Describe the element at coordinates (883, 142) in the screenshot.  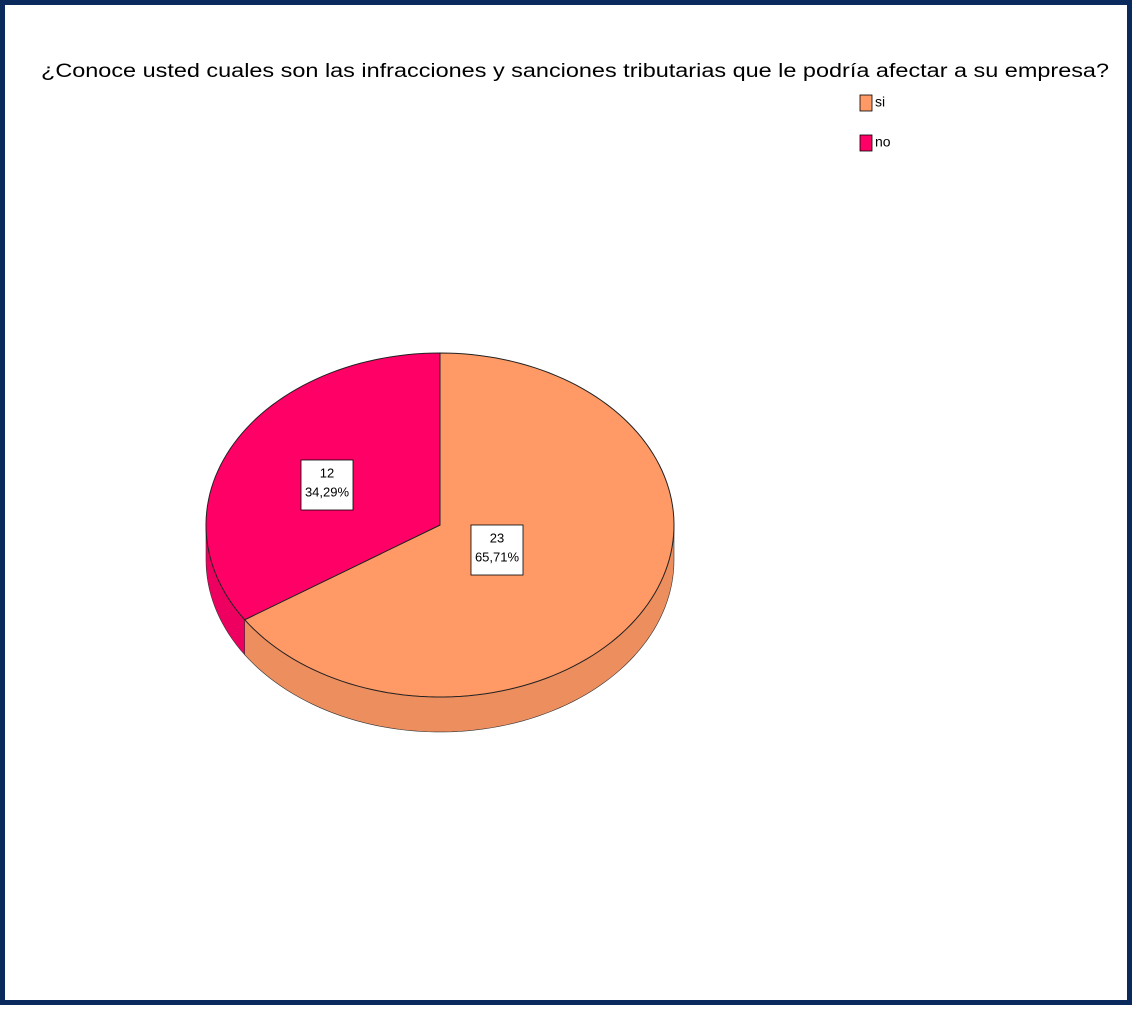
I see `legend-label: no` at that location.